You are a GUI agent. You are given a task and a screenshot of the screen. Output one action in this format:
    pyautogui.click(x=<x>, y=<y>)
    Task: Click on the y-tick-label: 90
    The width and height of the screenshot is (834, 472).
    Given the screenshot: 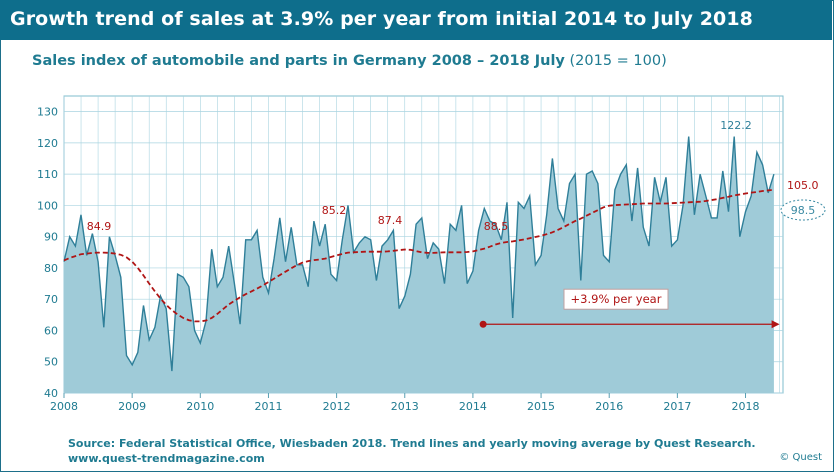 What is the action you would take?
    pyautogui.click(x=51, y=237)
    